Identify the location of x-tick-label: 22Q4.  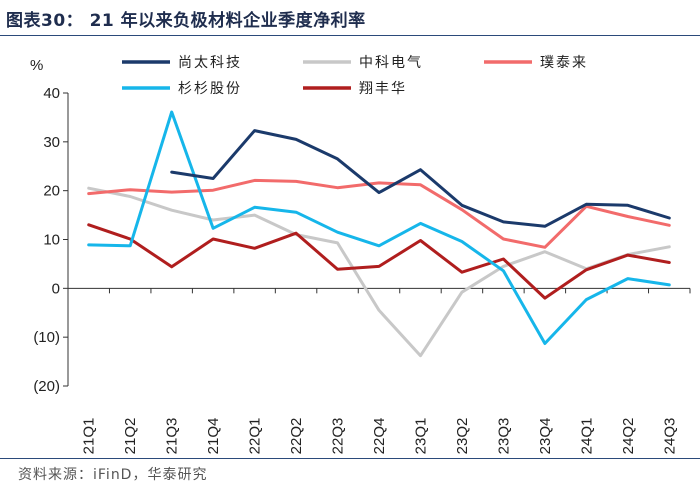
(379, 436).